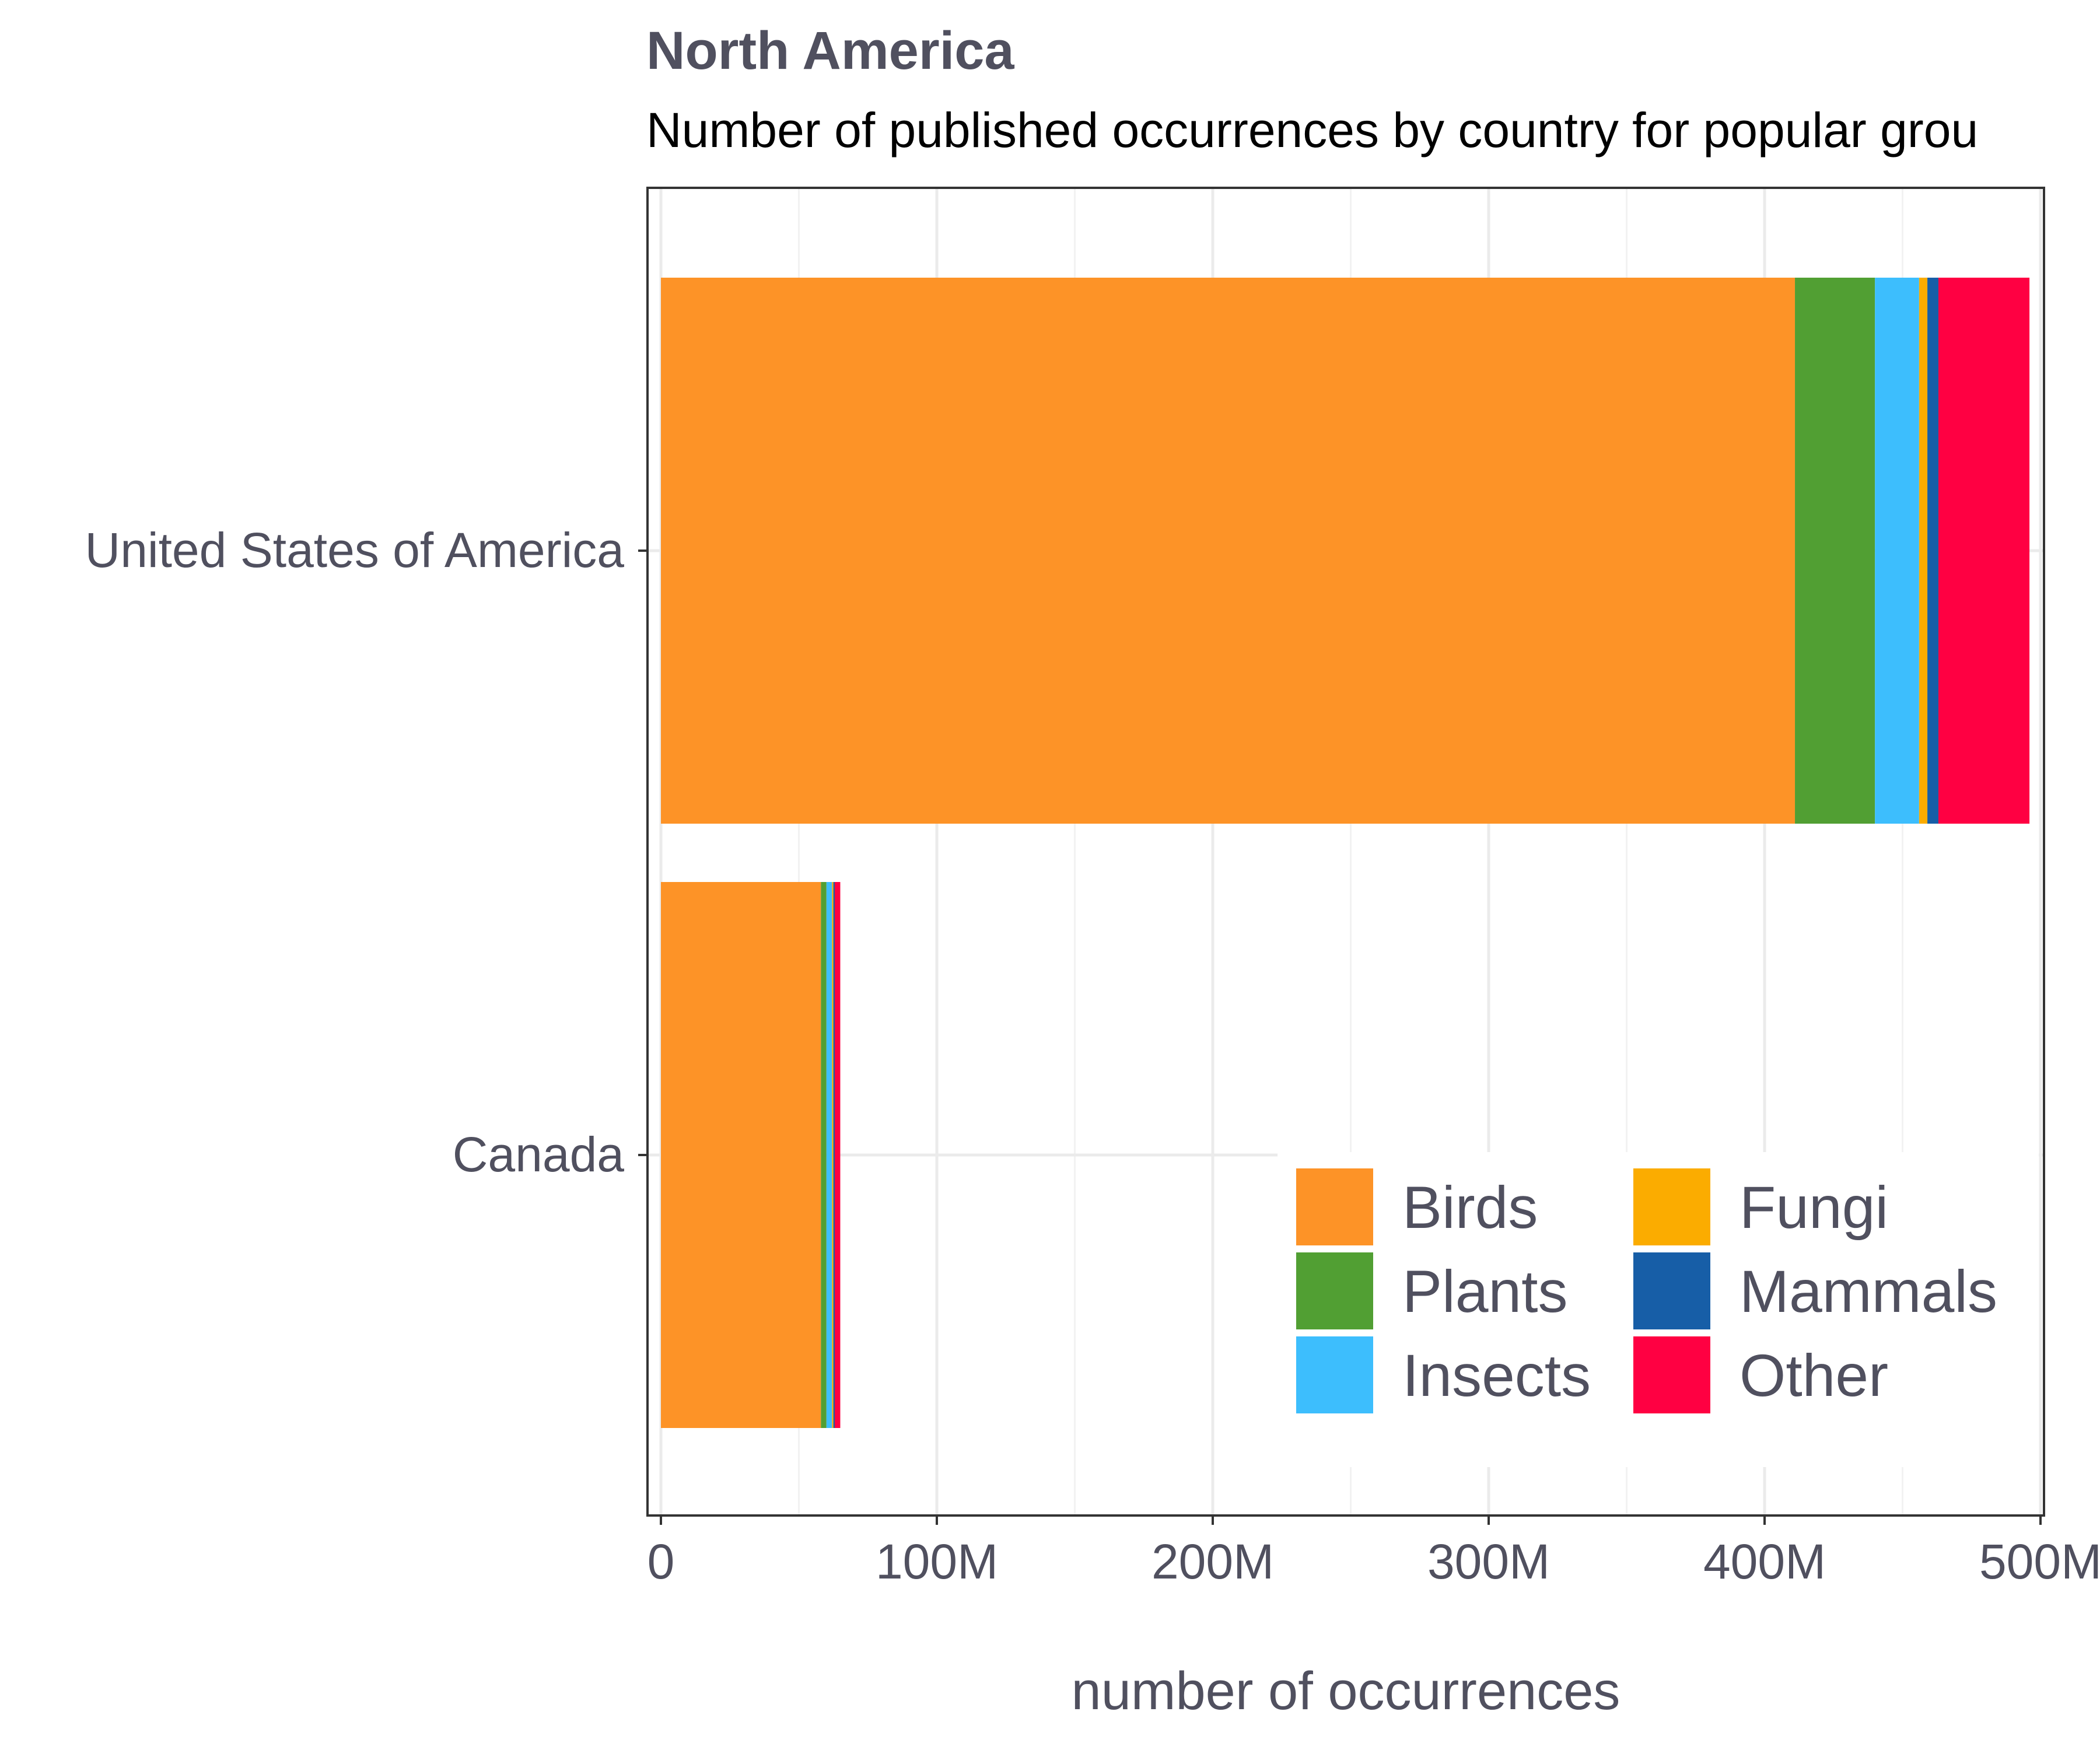  Describe the element at coordinates (937, 1561) in the screenshot. I see `x-tick-label: 100M` at that location.